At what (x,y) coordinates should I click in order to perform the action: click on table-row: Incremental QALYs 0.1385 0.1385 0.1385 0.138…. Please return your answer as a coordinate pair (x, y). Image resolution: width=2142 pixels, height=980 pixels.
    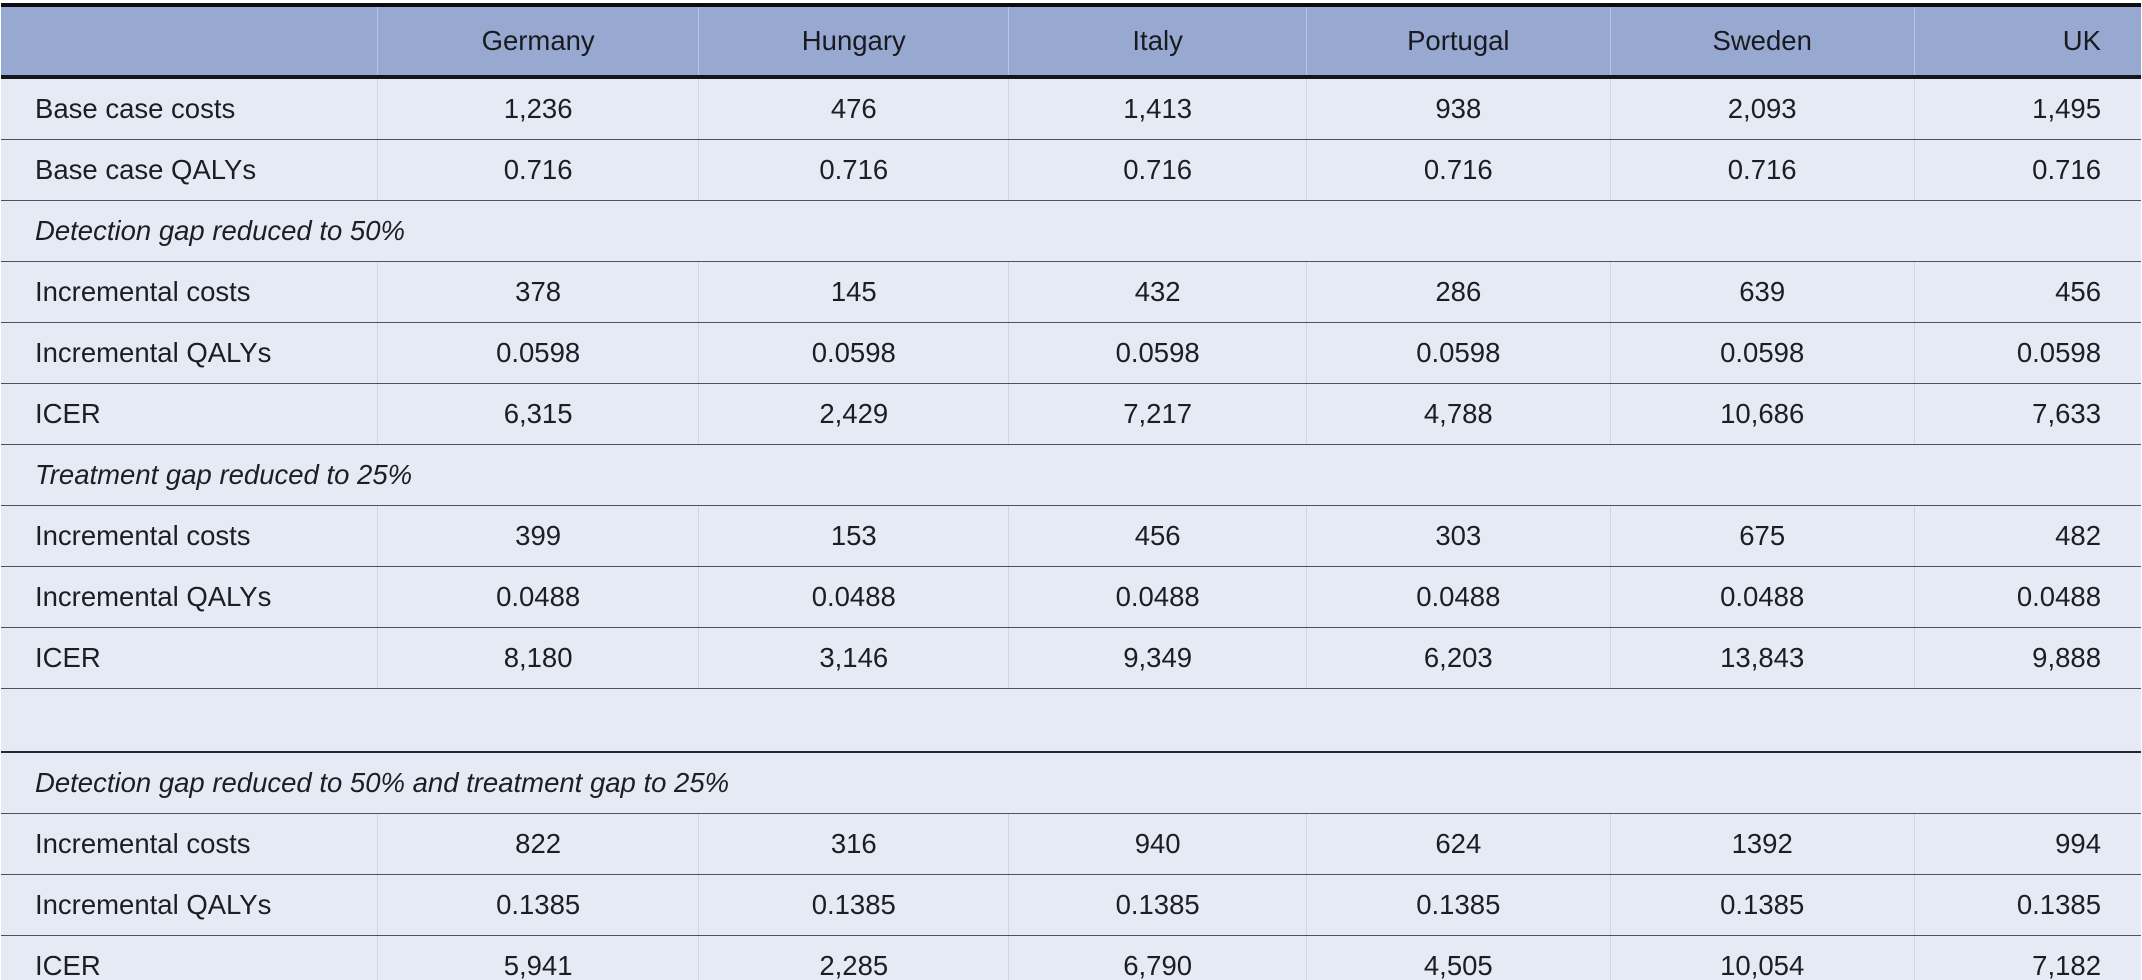
    Looking at the image, I should click on (1071, 905).